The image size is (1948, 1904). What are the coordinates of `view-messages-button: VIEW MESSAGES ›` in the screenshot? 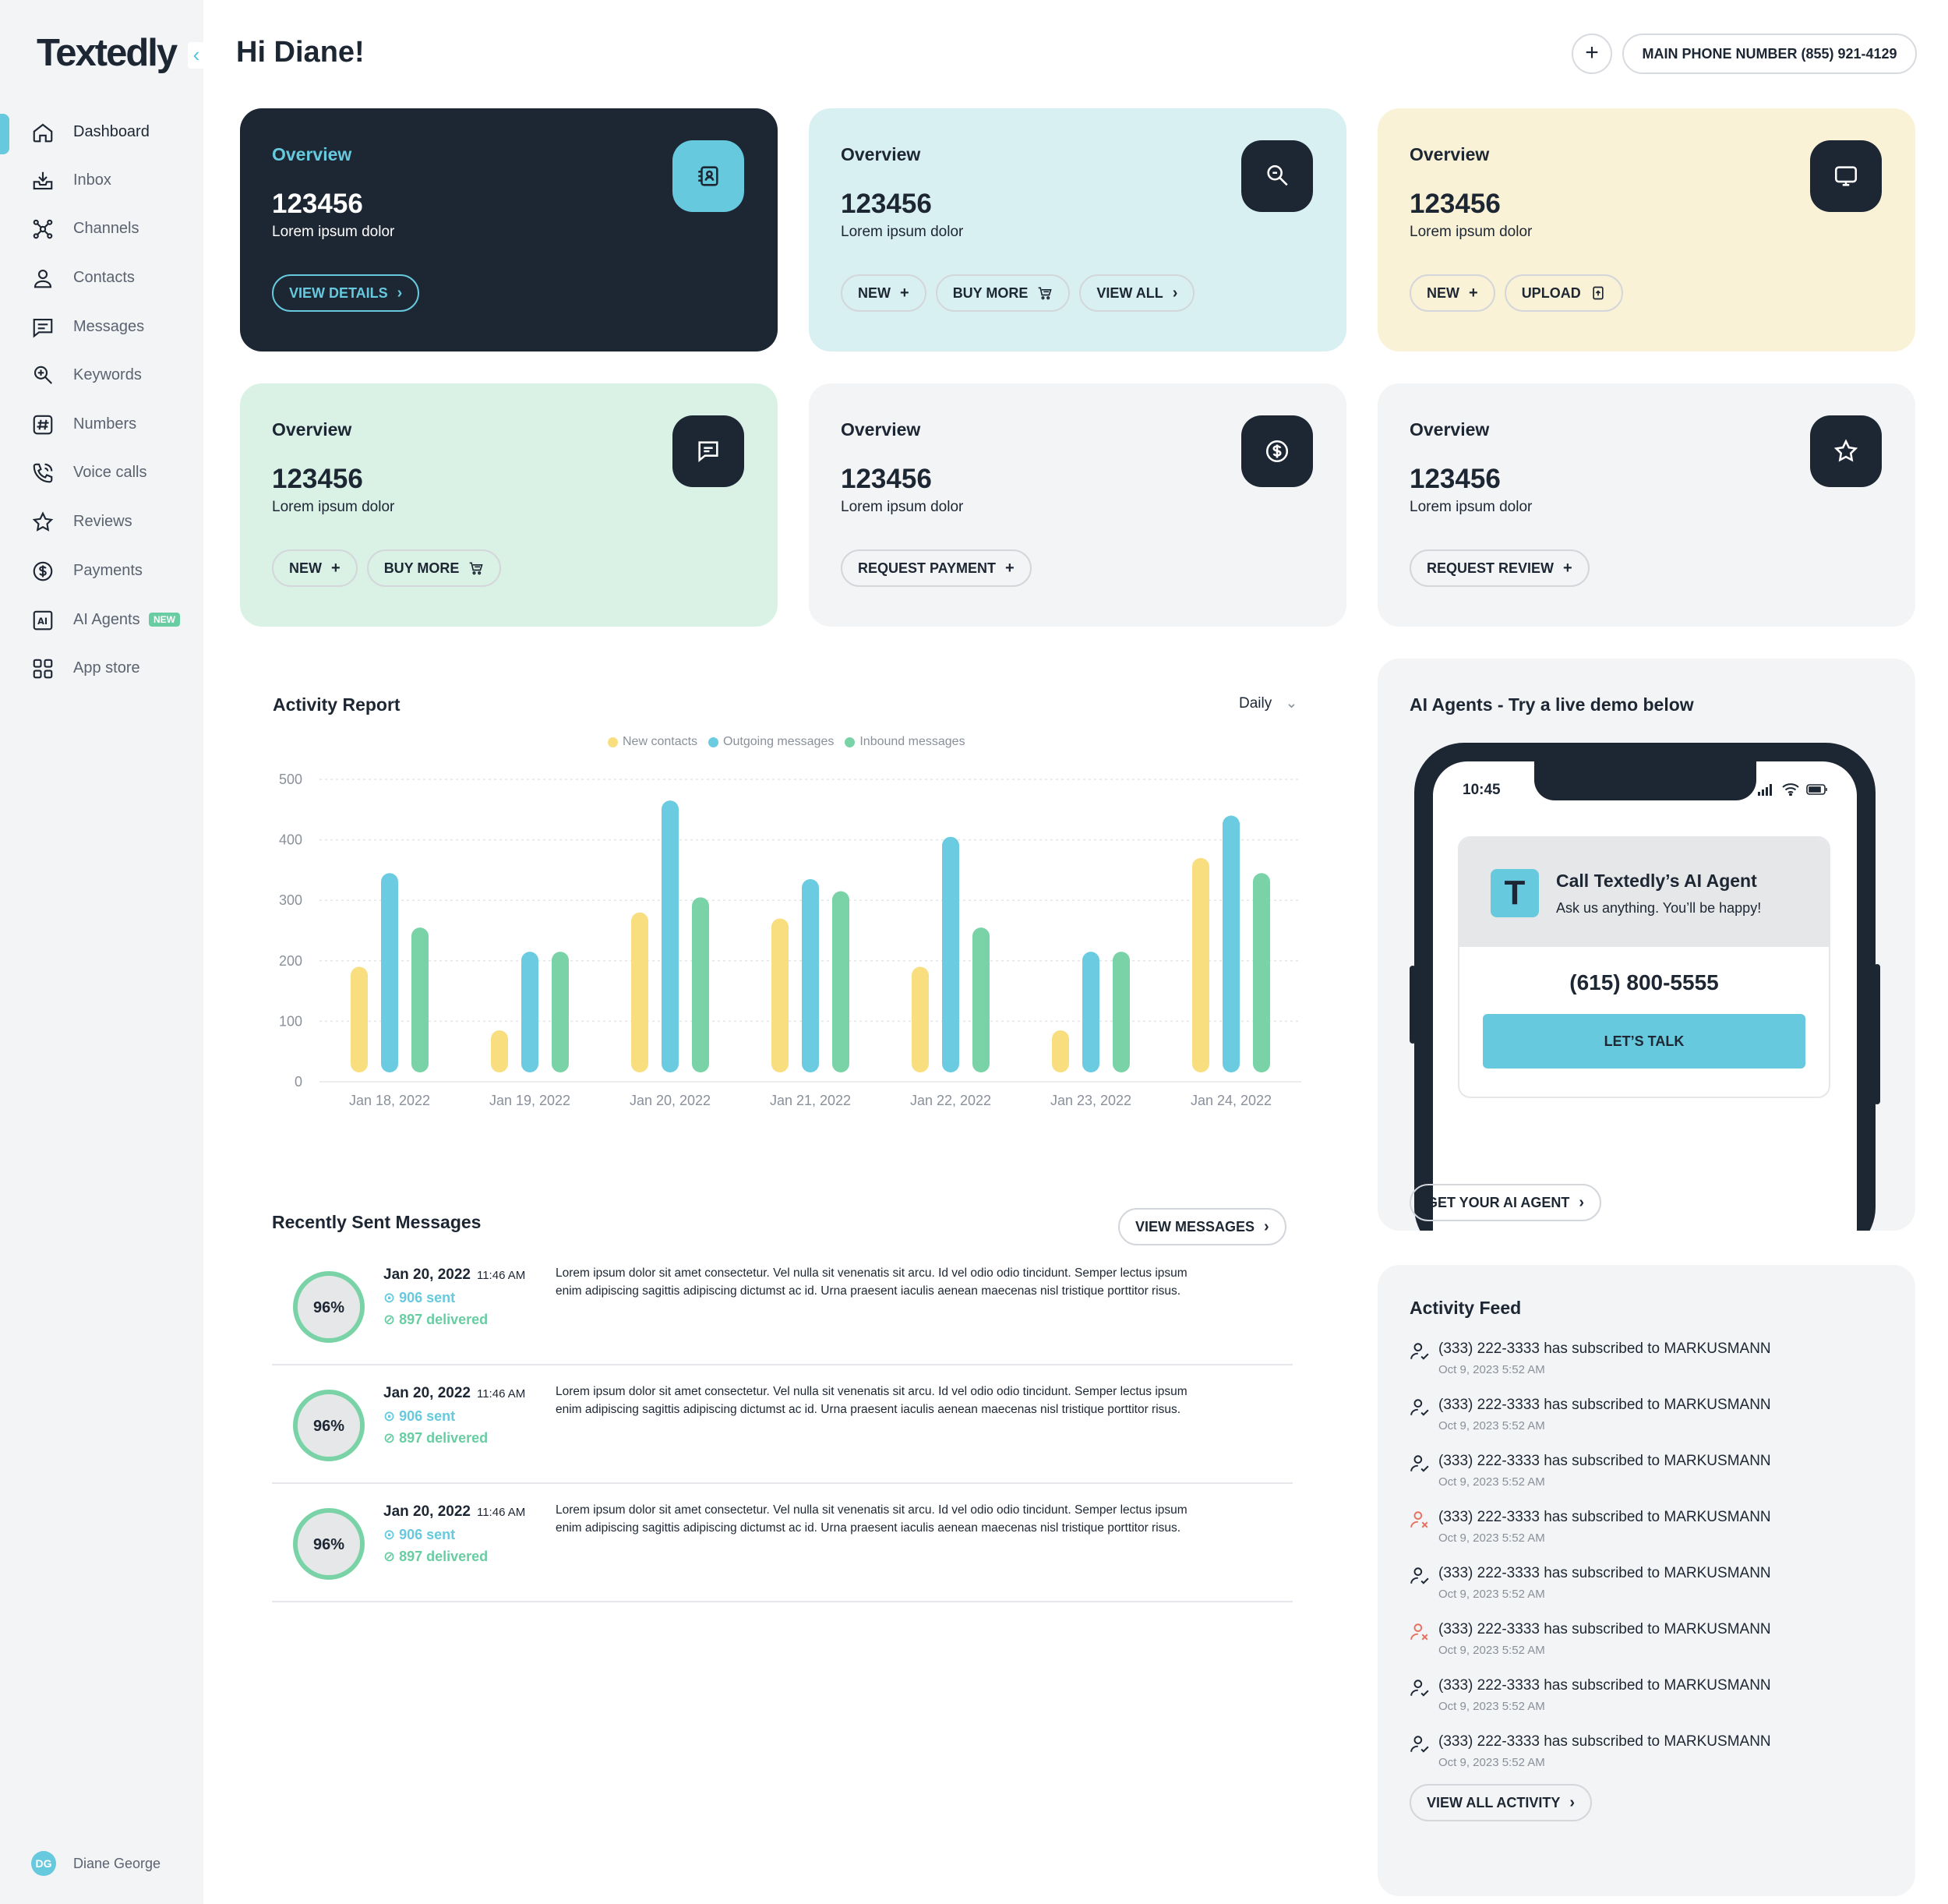 It's located at (1202, 1226).